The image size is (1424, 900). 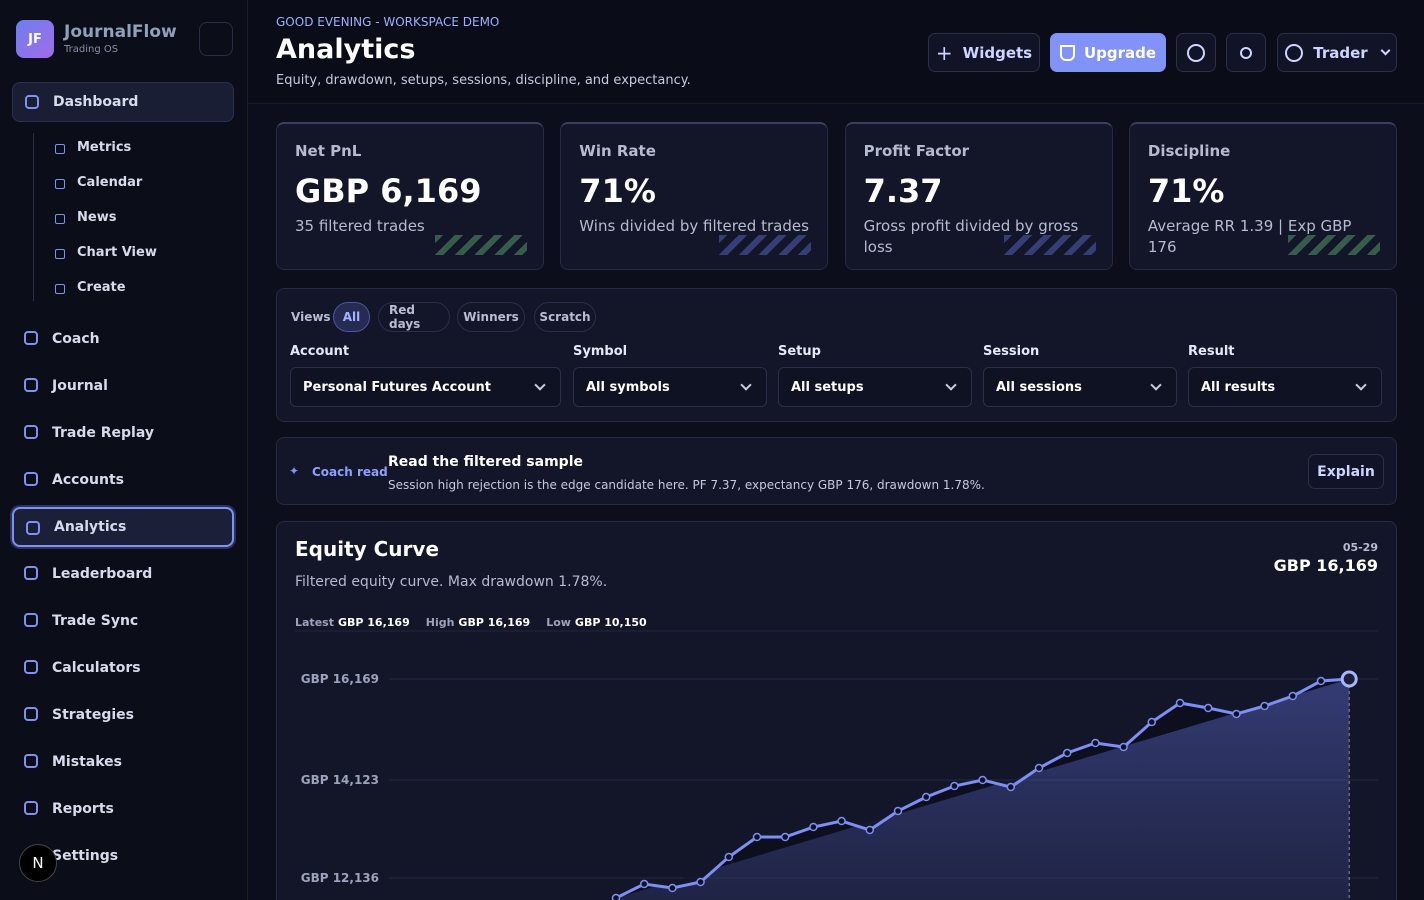 What do you see at coordinates (123, 715) in the screenshot?
I see `nav-item: Strategies` at bounding box center [123, 715].